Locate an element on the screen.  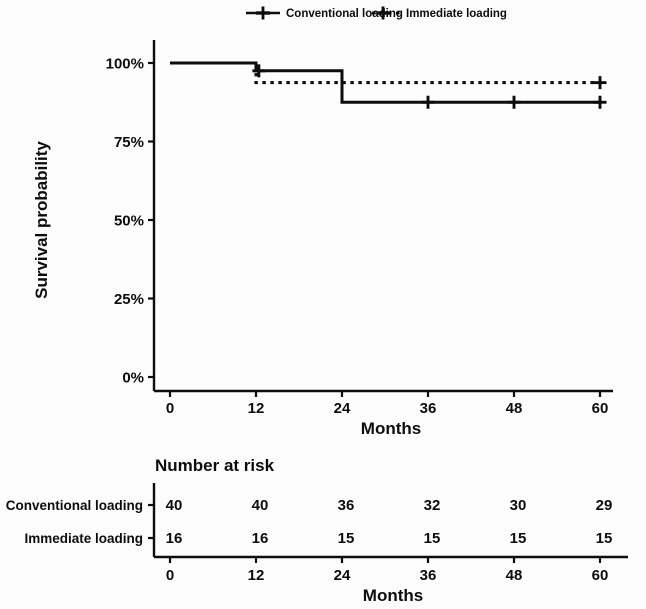
y-tick-label: 100% is located at coordinates (125, 64).